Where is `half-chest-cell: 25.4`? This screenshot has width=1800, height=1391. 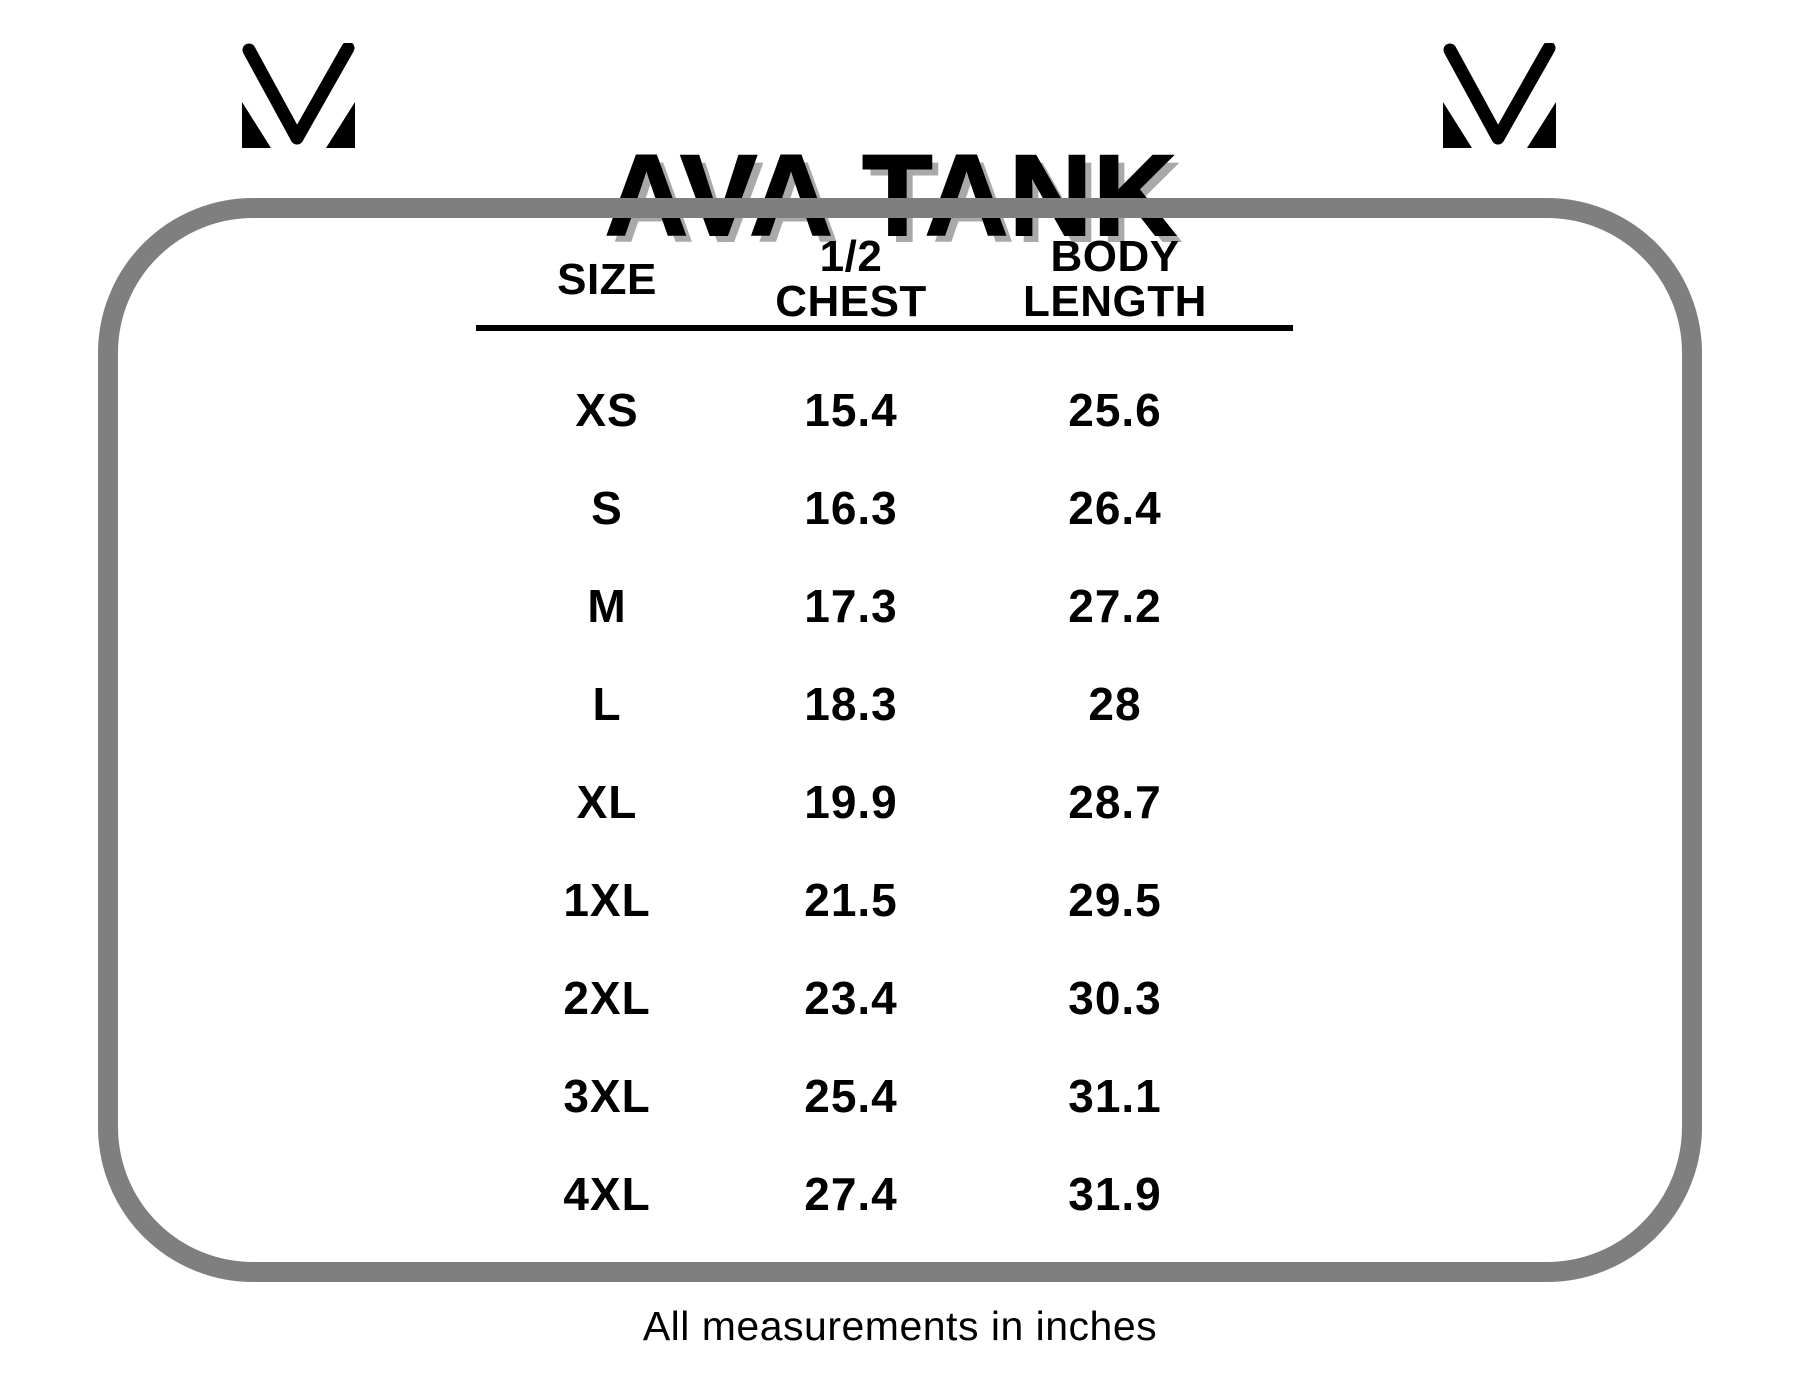
half-chest-cell: 25.4 is located at coordinates (851, 1096).